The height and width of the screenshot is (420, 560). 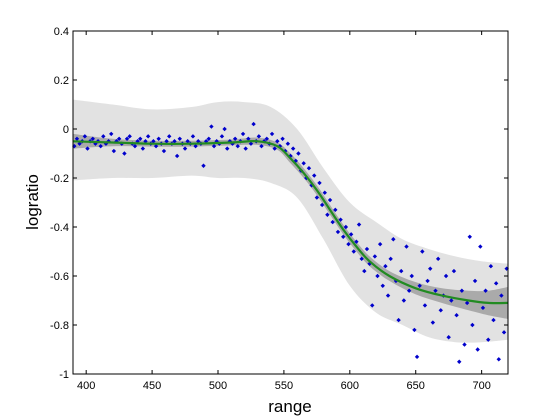 What do you see at coordinates (59, 179) in the screenshot?
I see `y-tick-label: -0.2` at bounding box center [59, 179].